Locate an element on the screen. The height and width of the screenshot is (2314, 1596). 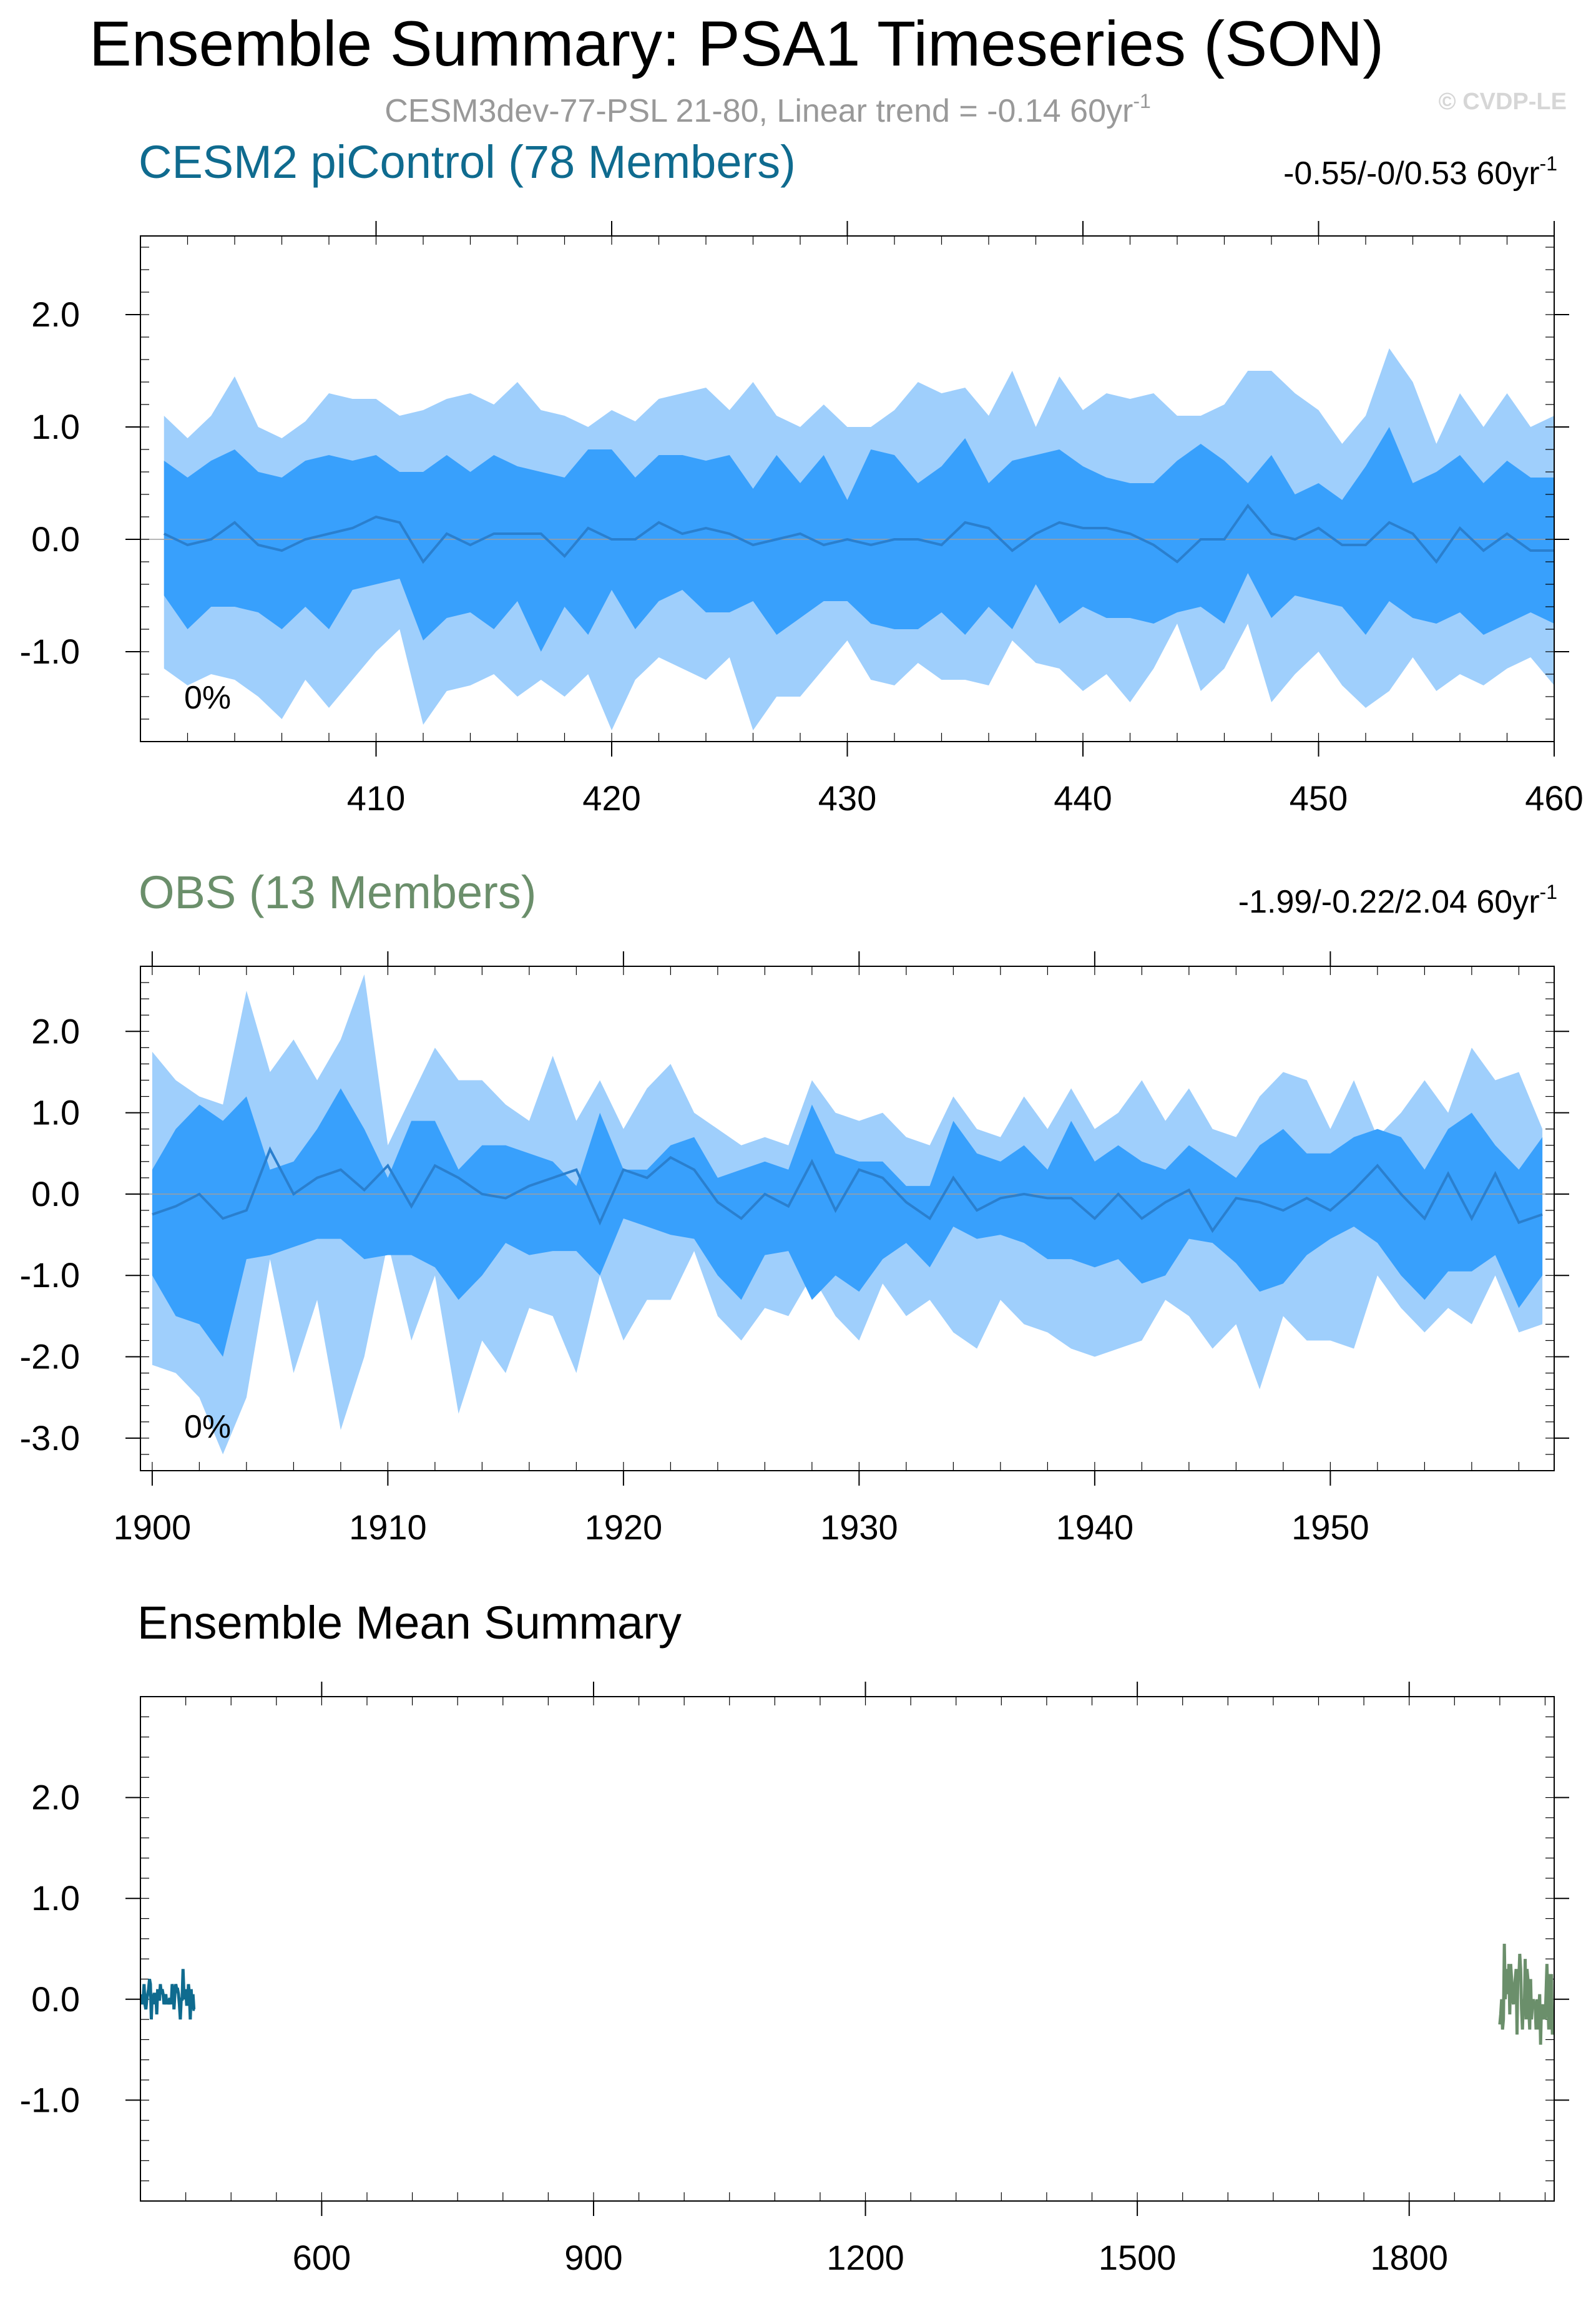
mean-x-tick-label: 1500 is located at coordinates (1138, 2257).